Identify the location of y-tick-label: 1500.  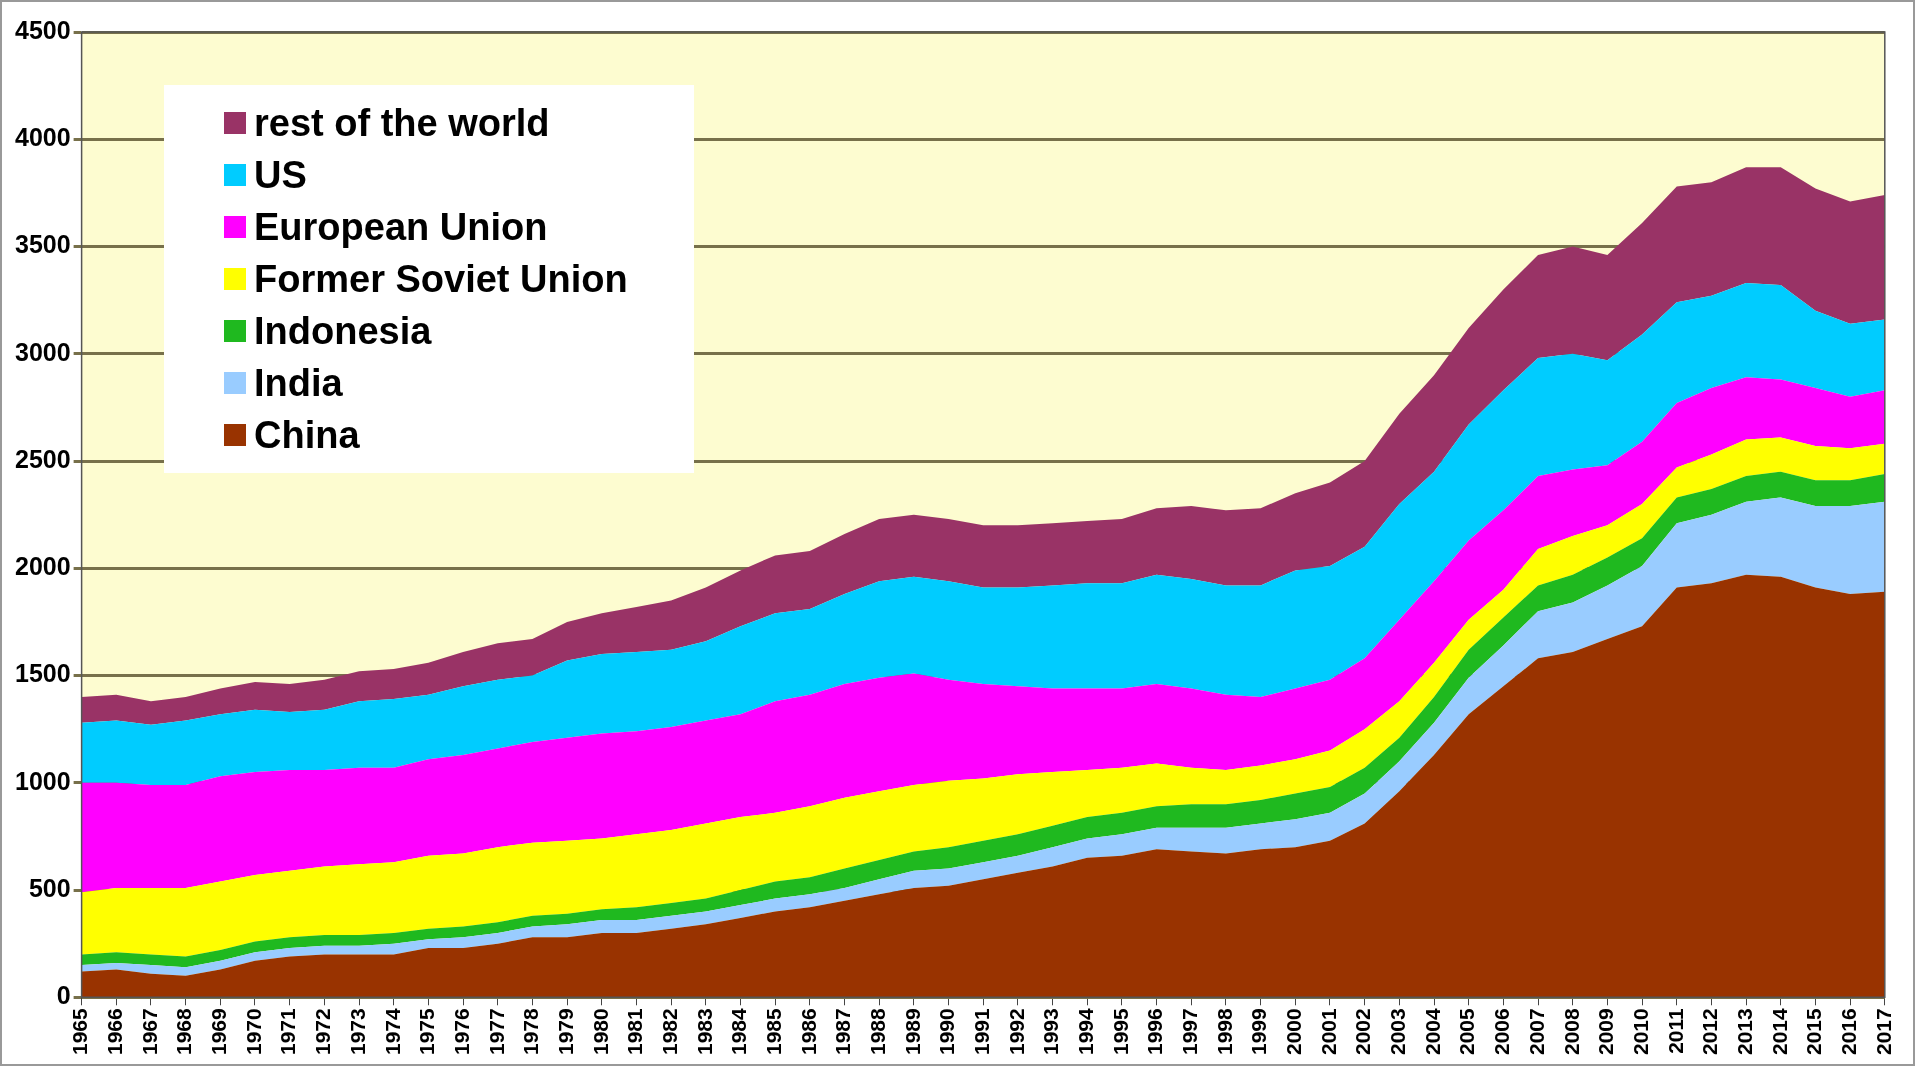
(42, 673).